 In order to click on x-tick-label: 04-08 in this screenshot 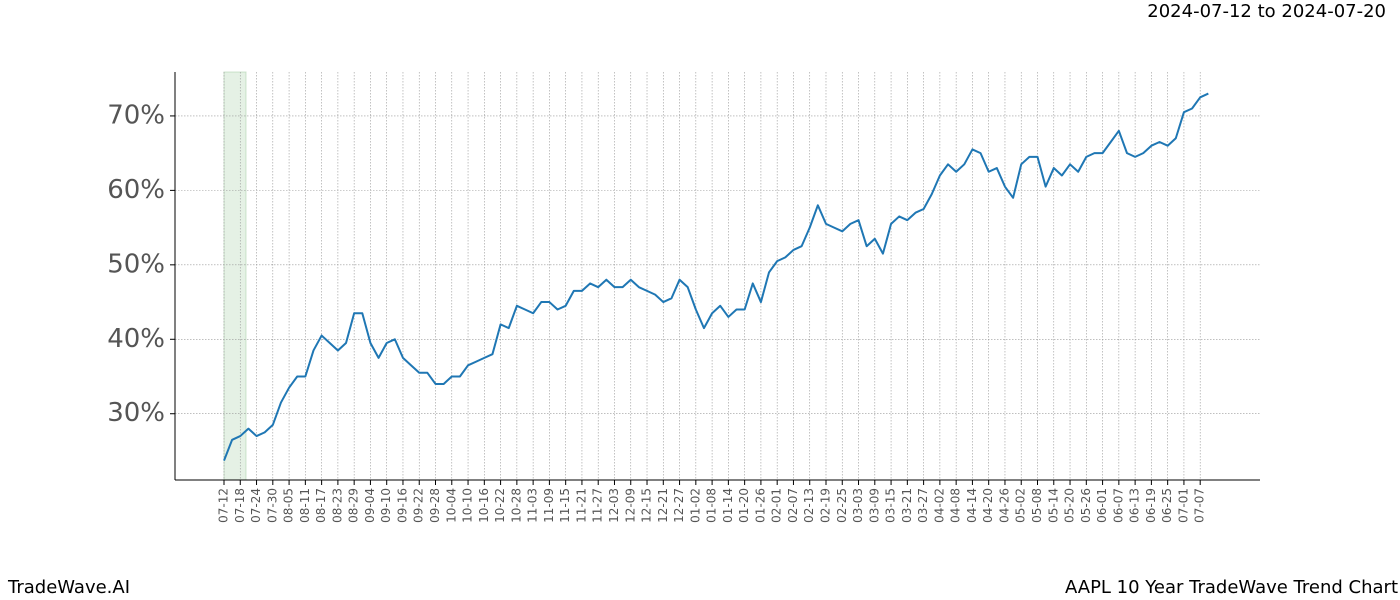, I will do `click(956, 505)`.